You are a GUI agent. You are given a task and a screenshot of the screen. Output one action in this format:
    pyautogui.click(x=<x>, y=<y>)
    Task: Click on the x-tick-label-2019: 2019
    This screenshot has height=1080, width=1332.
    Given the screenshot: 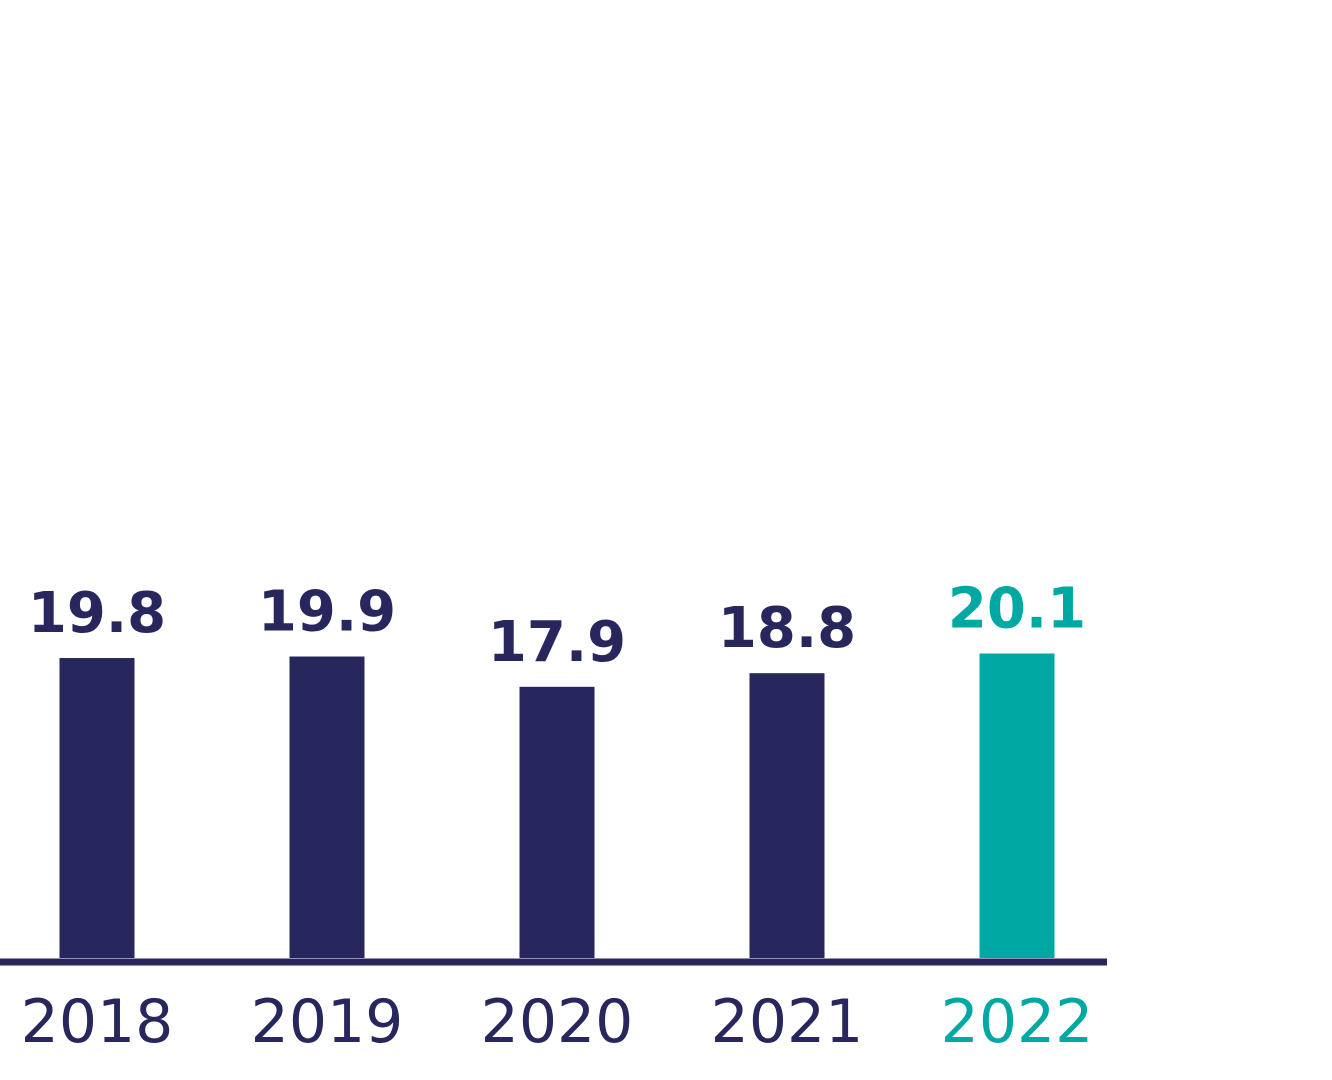 What is the action you would take?
    pyautogui.click(x=327, y=1022)
    